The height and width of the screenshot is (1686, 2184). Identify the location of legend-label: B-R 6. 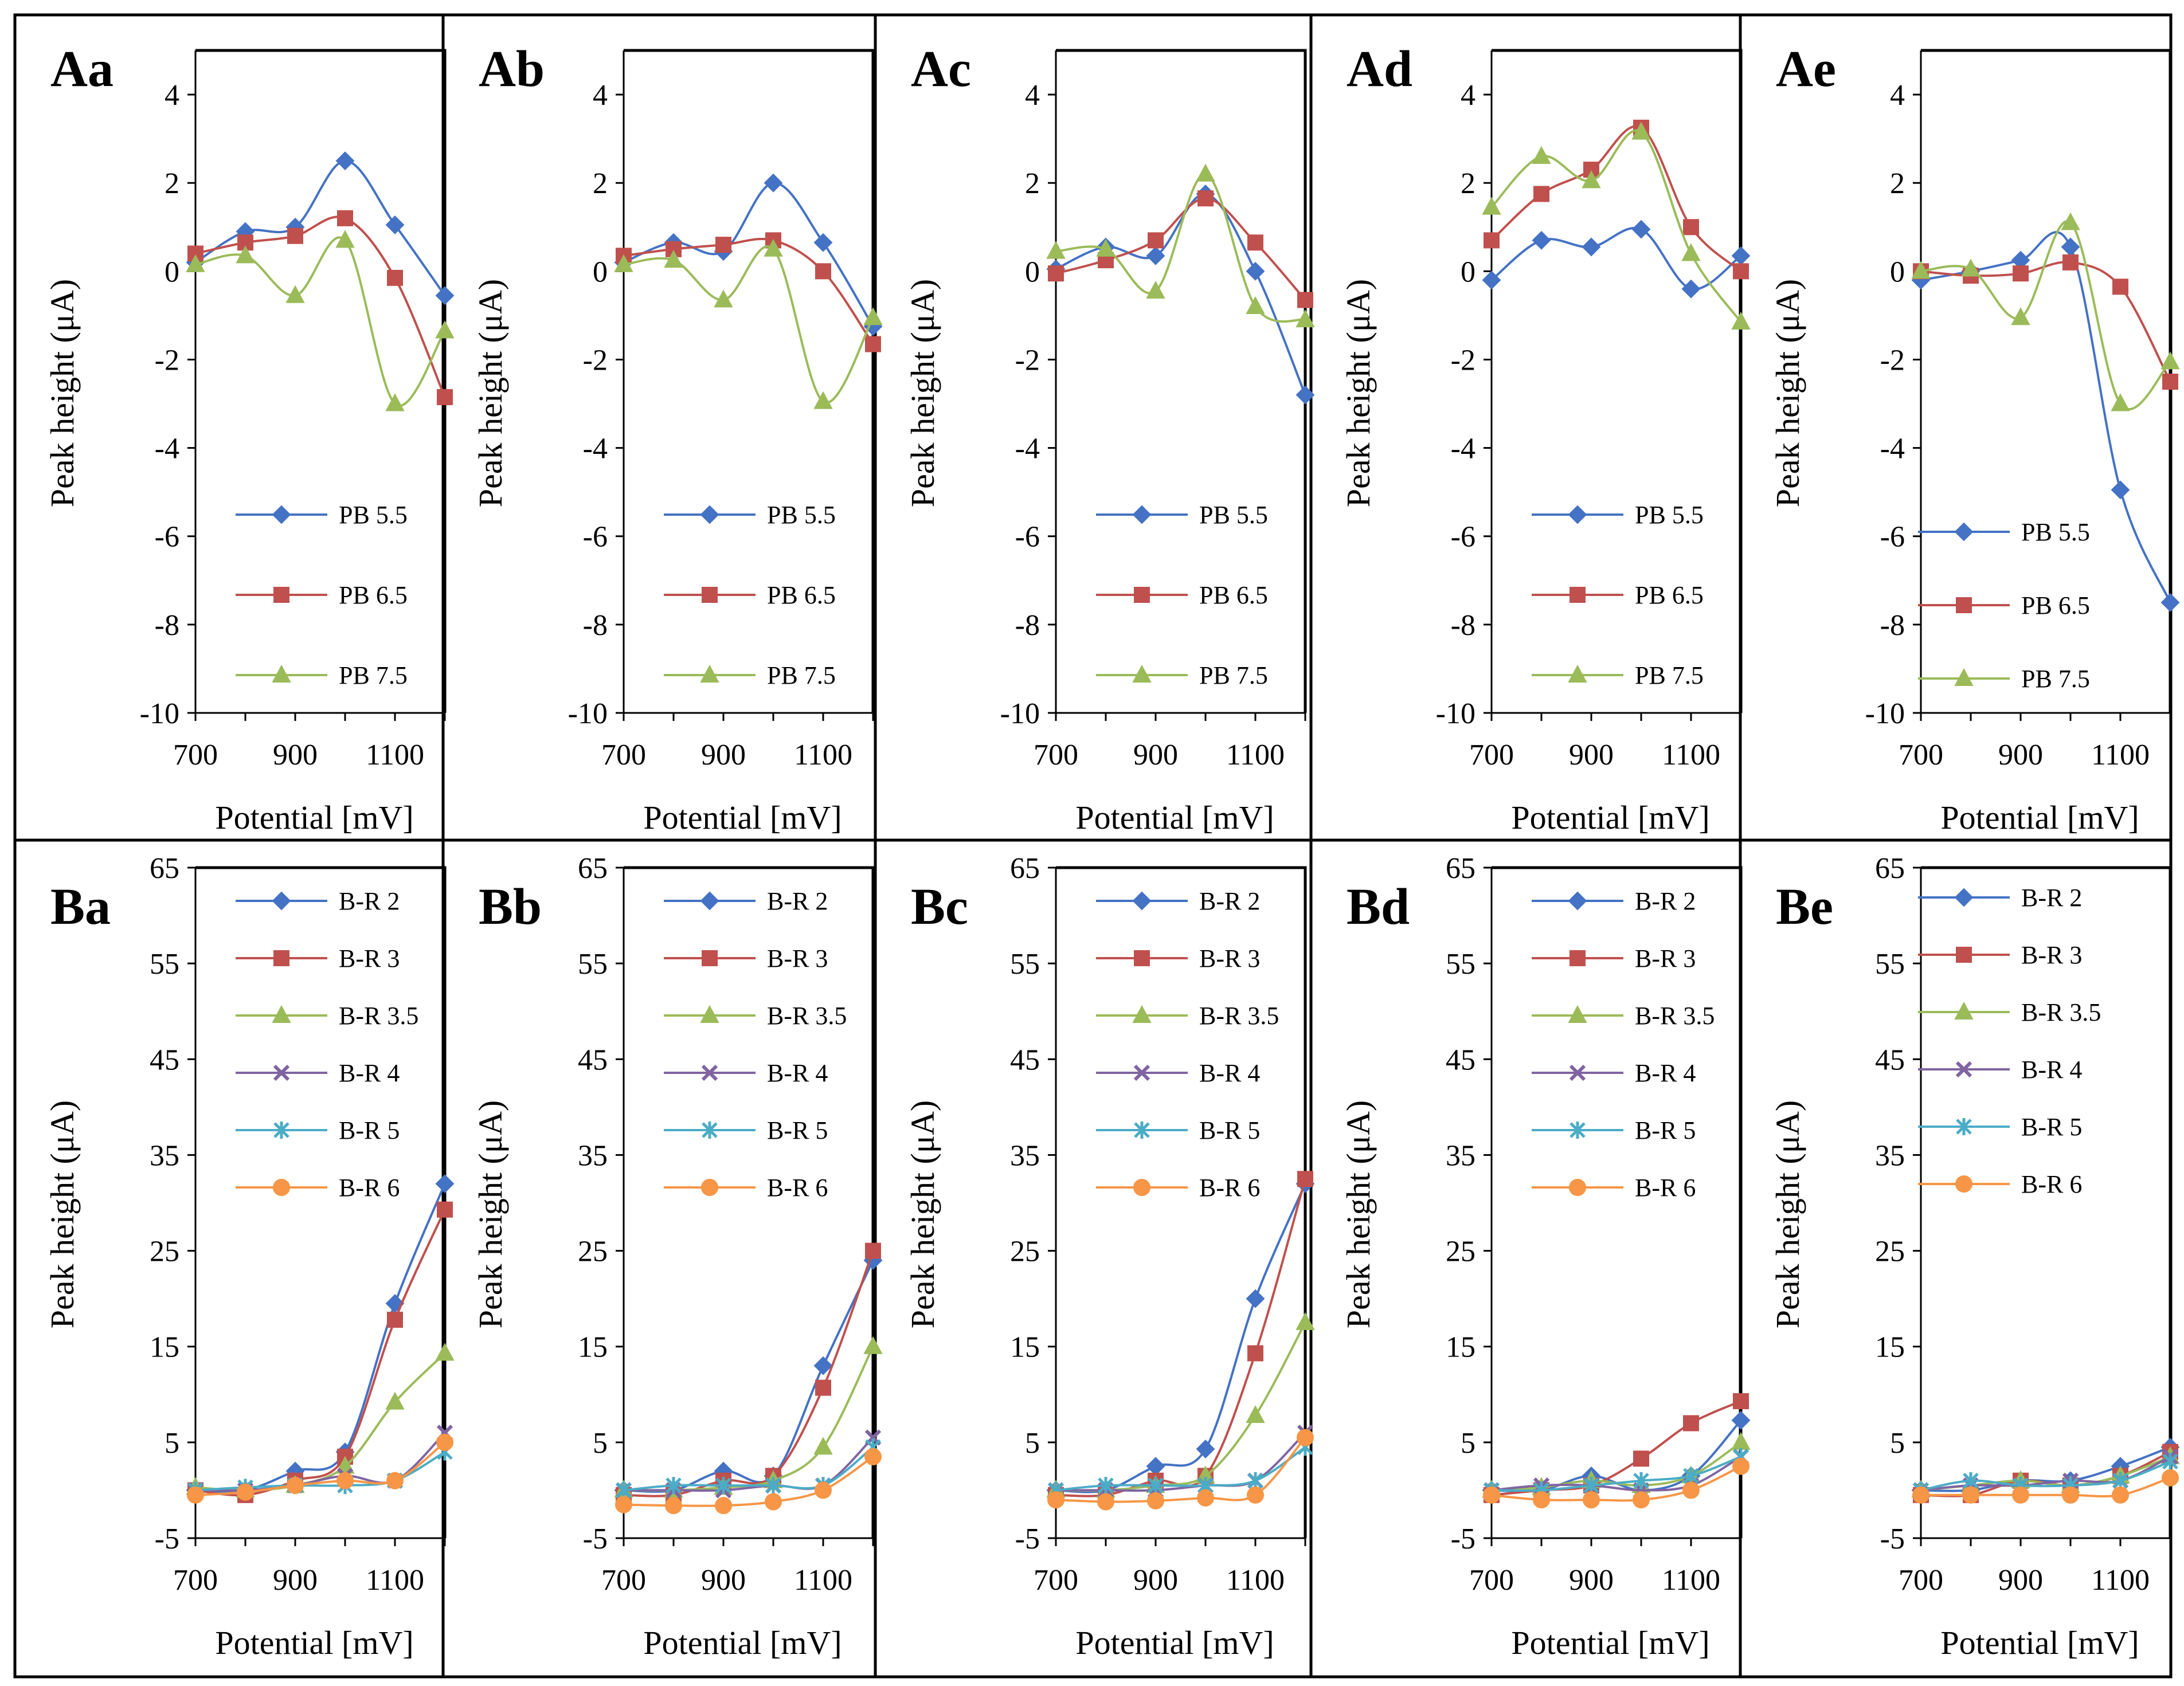
(798, 1188).